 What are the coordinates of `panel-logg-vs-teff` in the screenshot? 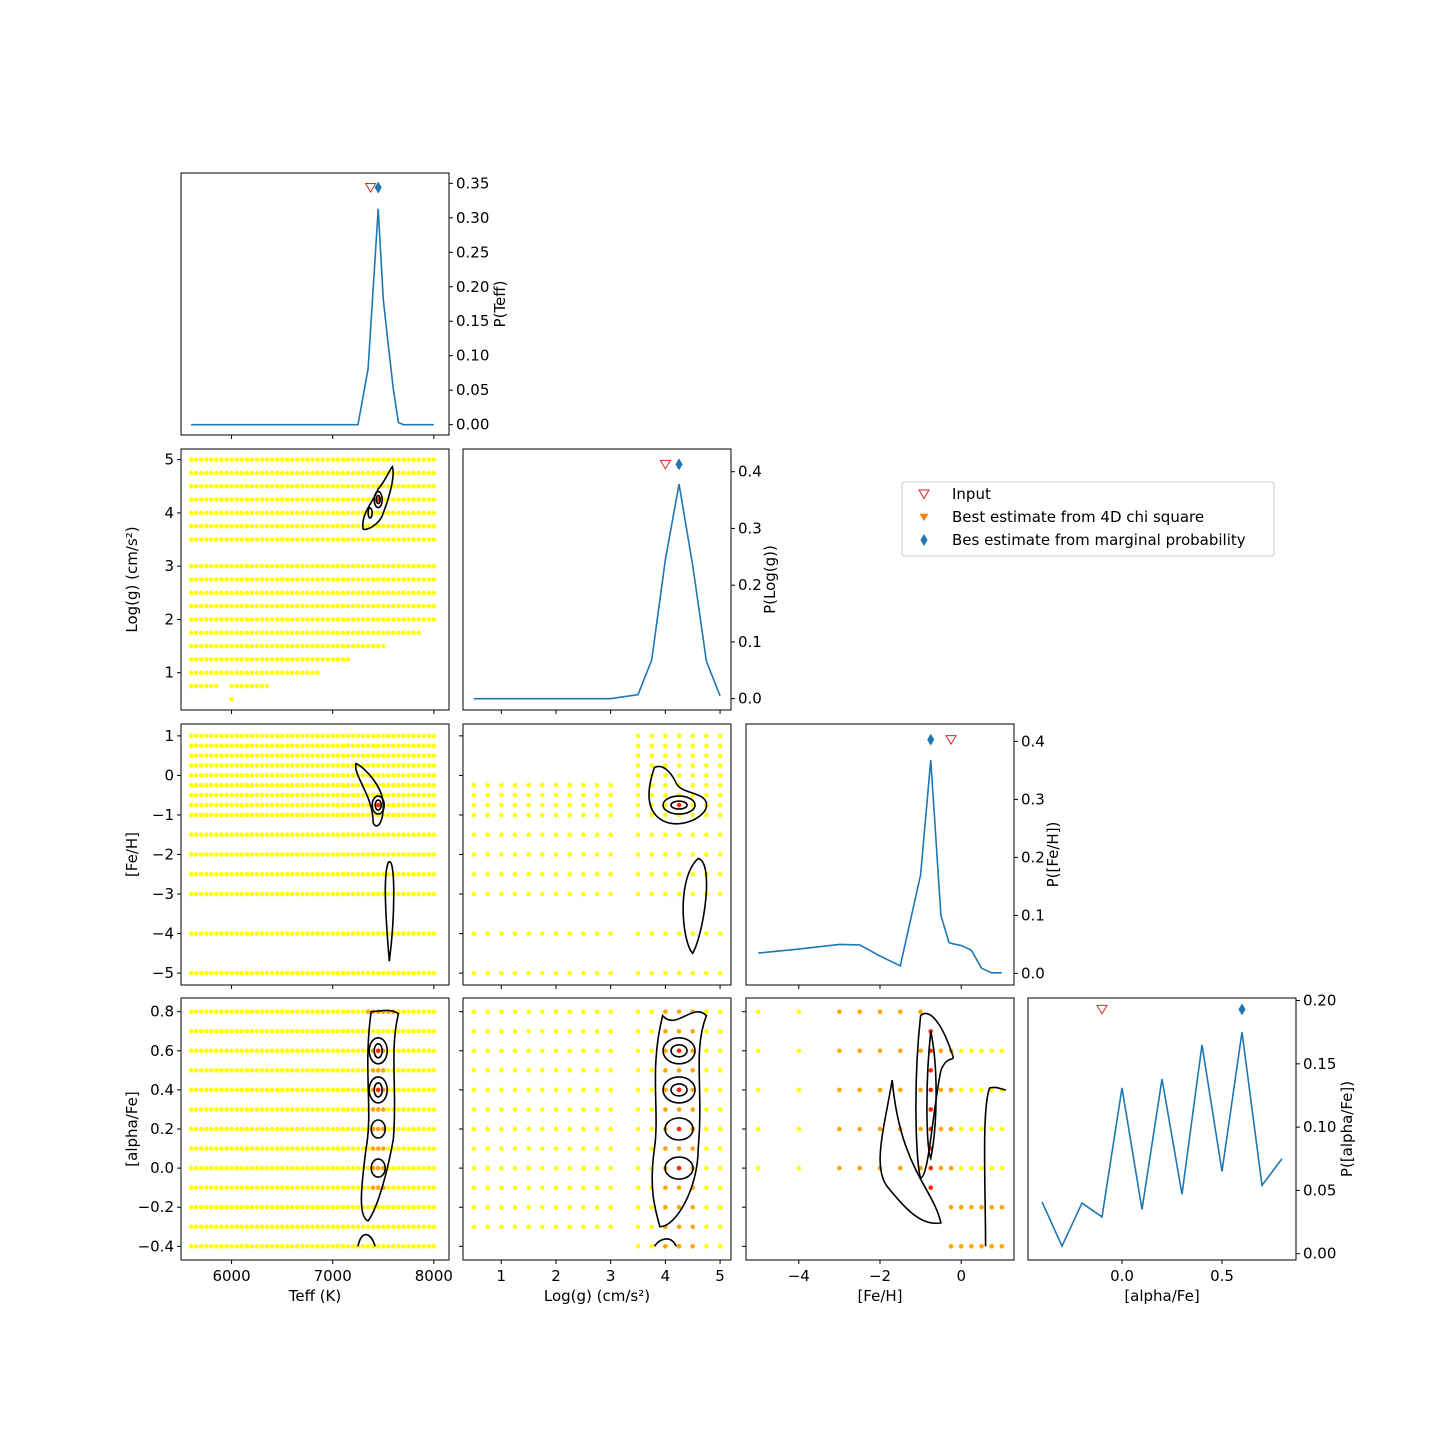 It's located at (315, 579).